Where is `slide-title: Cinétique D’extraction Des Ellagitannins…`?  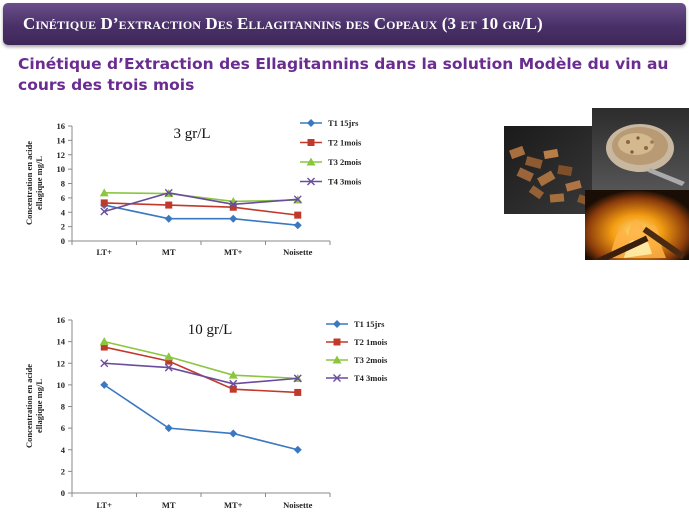
slide-title: Cinétique D’extraction Des Ellagitannins… is located at coordinates (283, 23).